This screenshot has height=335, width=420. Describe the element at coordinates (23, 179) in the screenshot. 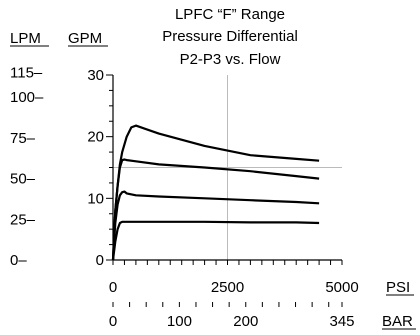

I see `secondary-y-tick-label: 50–` at that location.